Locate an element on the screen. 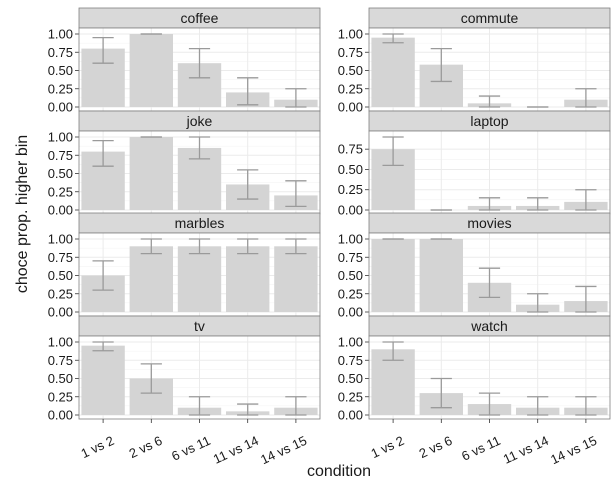 This screenshot has height=483, width=613. panel-title: laptop is located at coordinates (489, 121).